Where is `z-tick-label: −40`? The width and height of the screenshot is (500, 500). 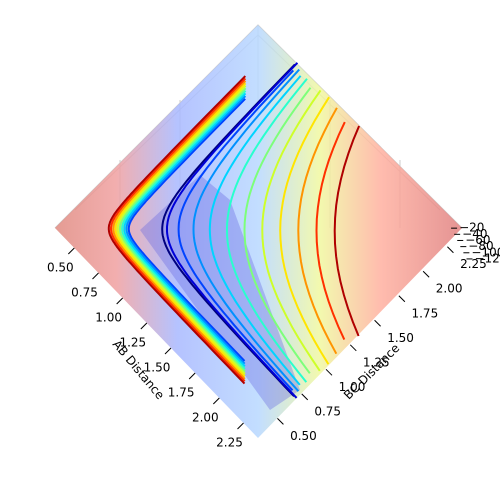 z-tick-label: −40 is located at coordinates (474, 234).